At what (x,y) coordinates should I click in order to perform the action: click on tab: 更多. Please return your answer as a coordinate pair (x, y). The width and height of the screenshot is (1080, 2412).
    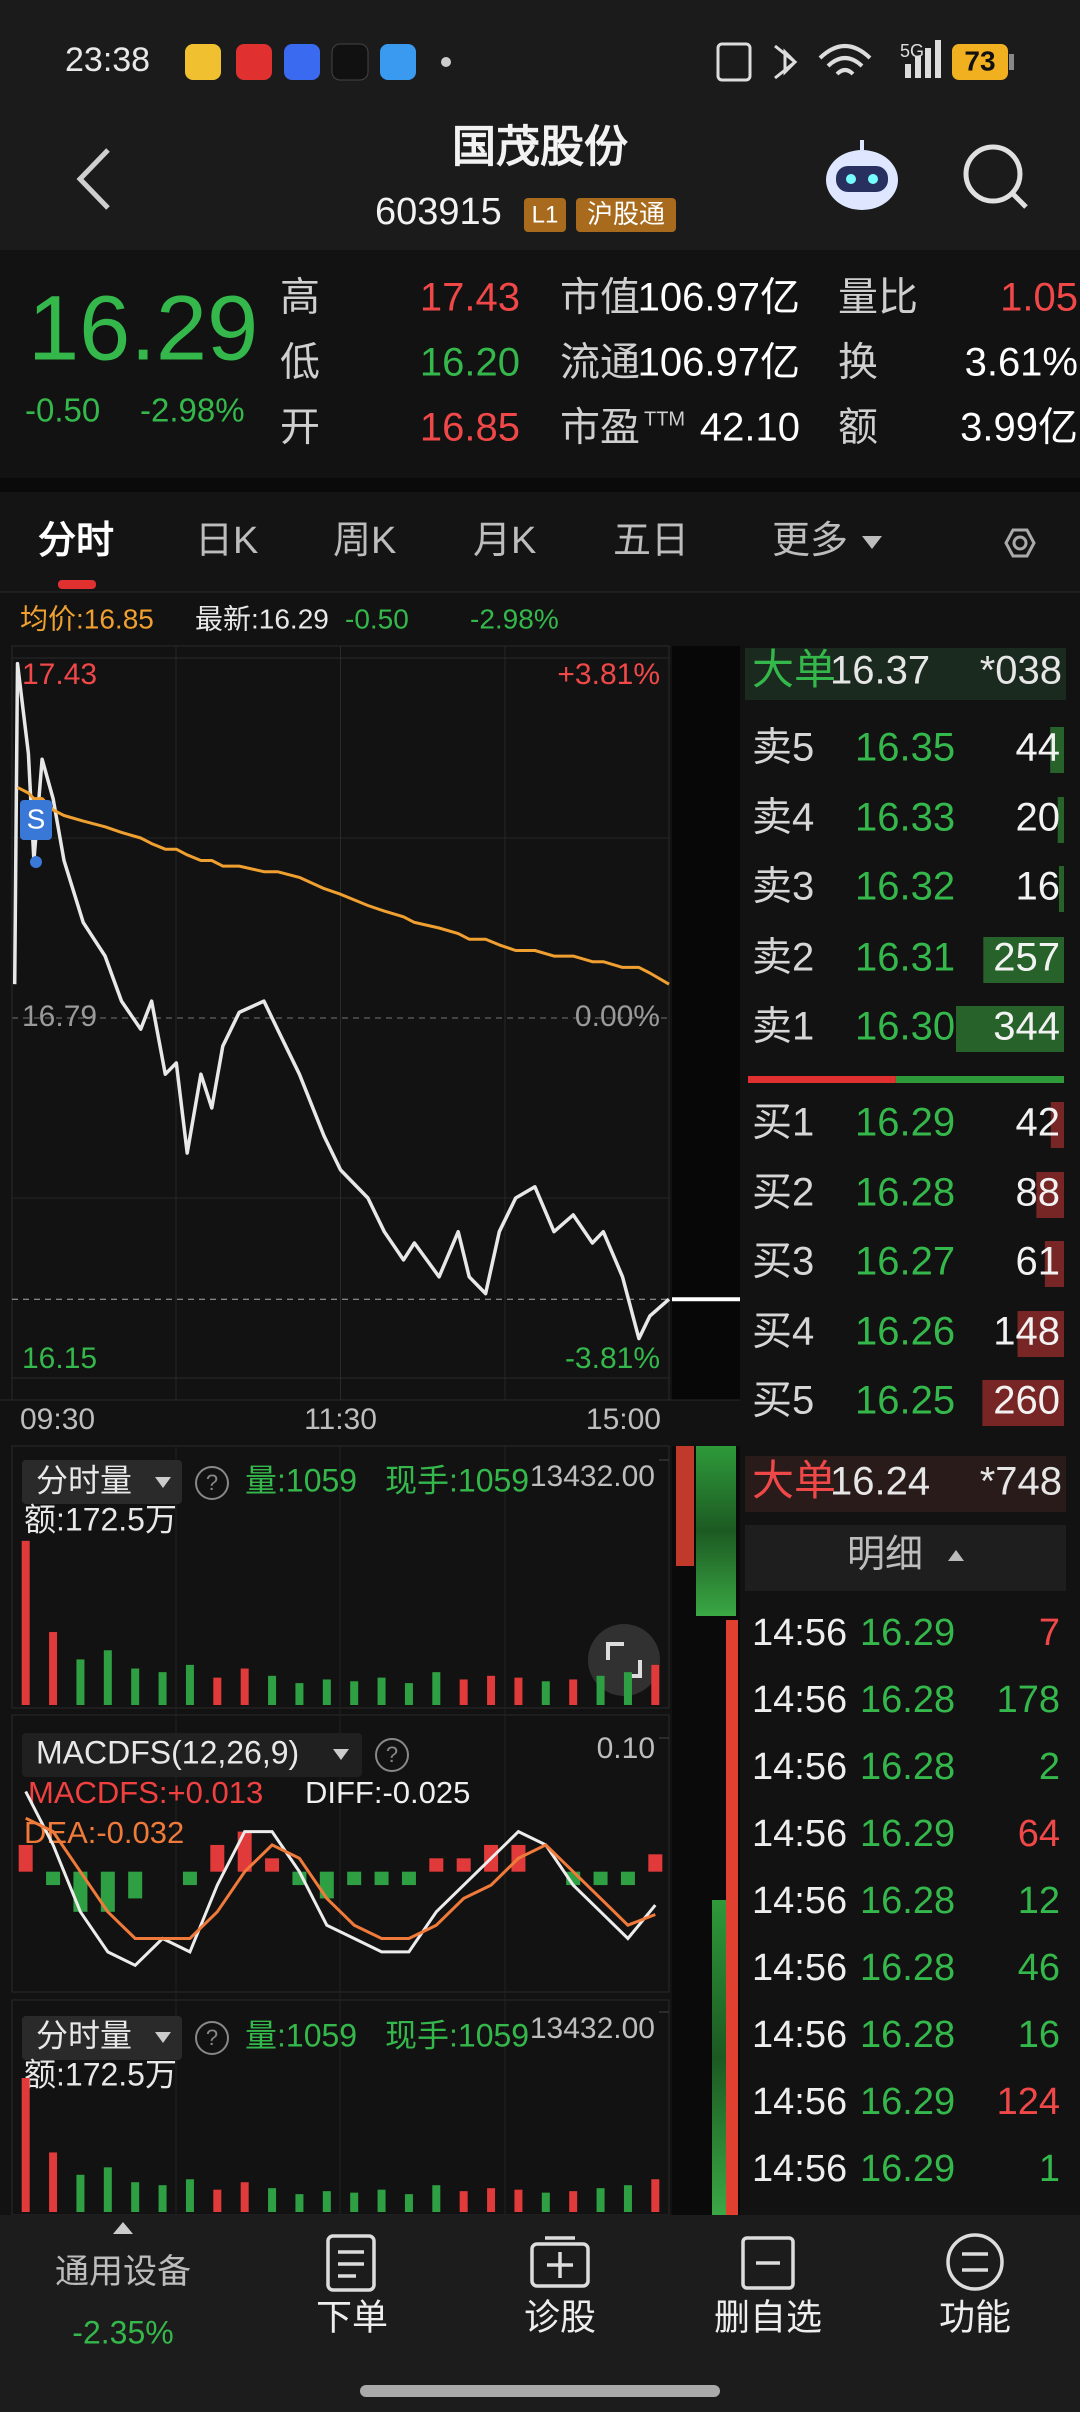
    Looking at the image, I should click on (810, 541).